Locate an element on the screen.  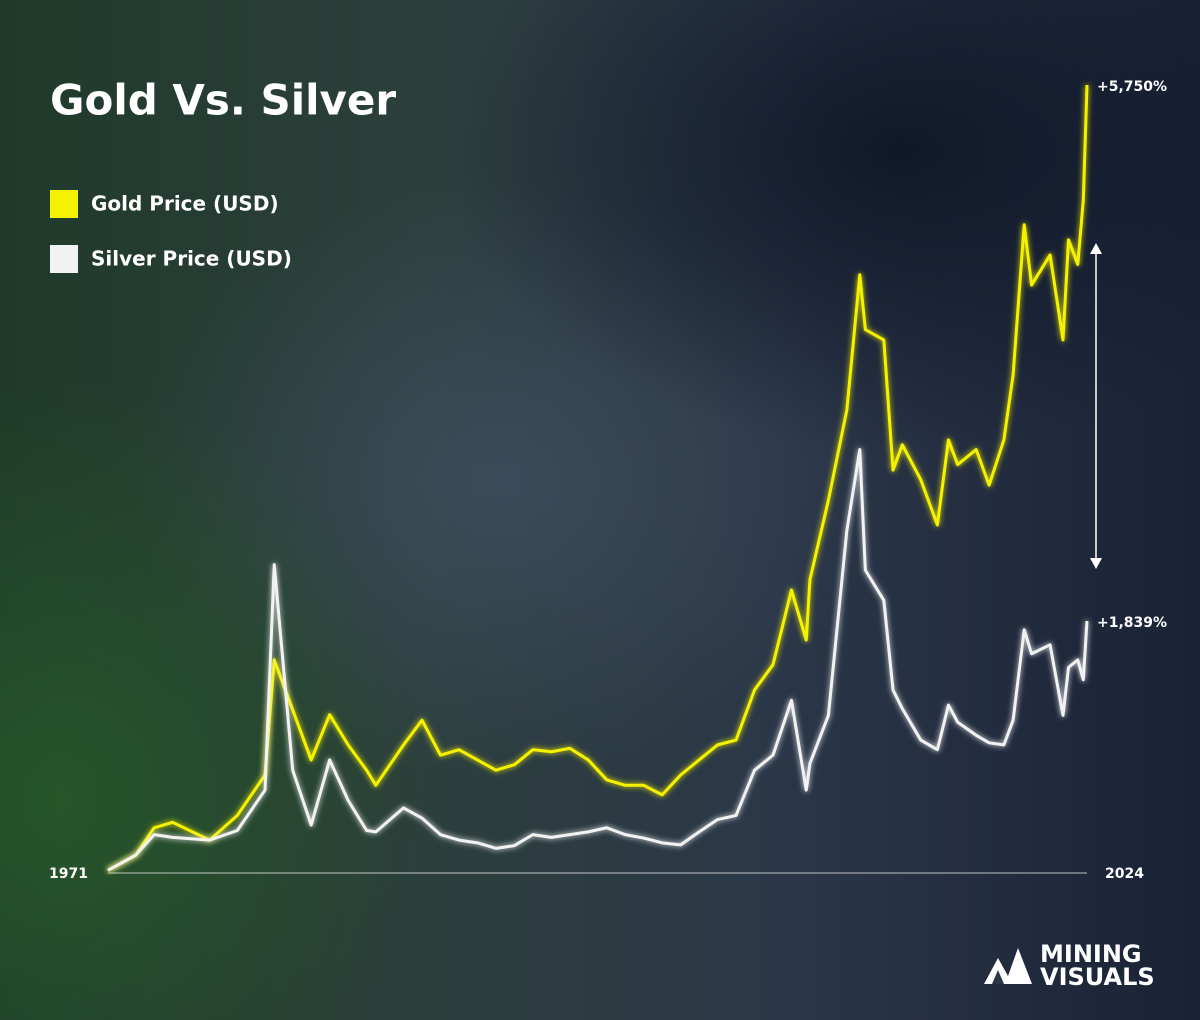
x-tick-label: 1971 is located at coordinates (68, 874).